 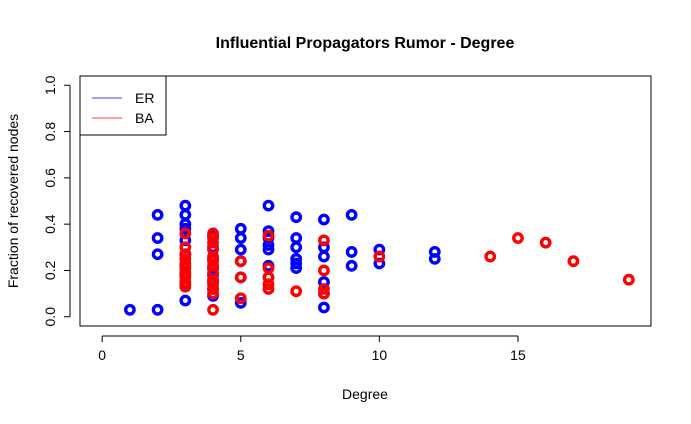 I want to click on y-tick-label: 0.8, so click(x=50, y=132).